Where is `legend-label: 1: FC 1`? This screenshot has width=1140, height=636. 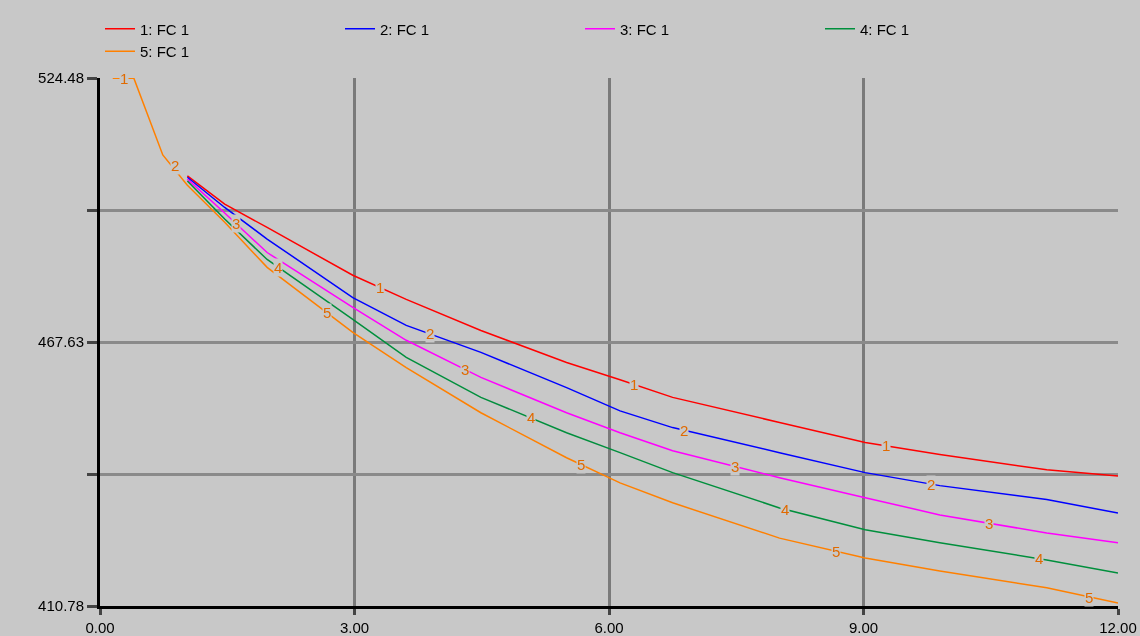 legend-label: 1: FC 1 is located at coordinates (165, 29).